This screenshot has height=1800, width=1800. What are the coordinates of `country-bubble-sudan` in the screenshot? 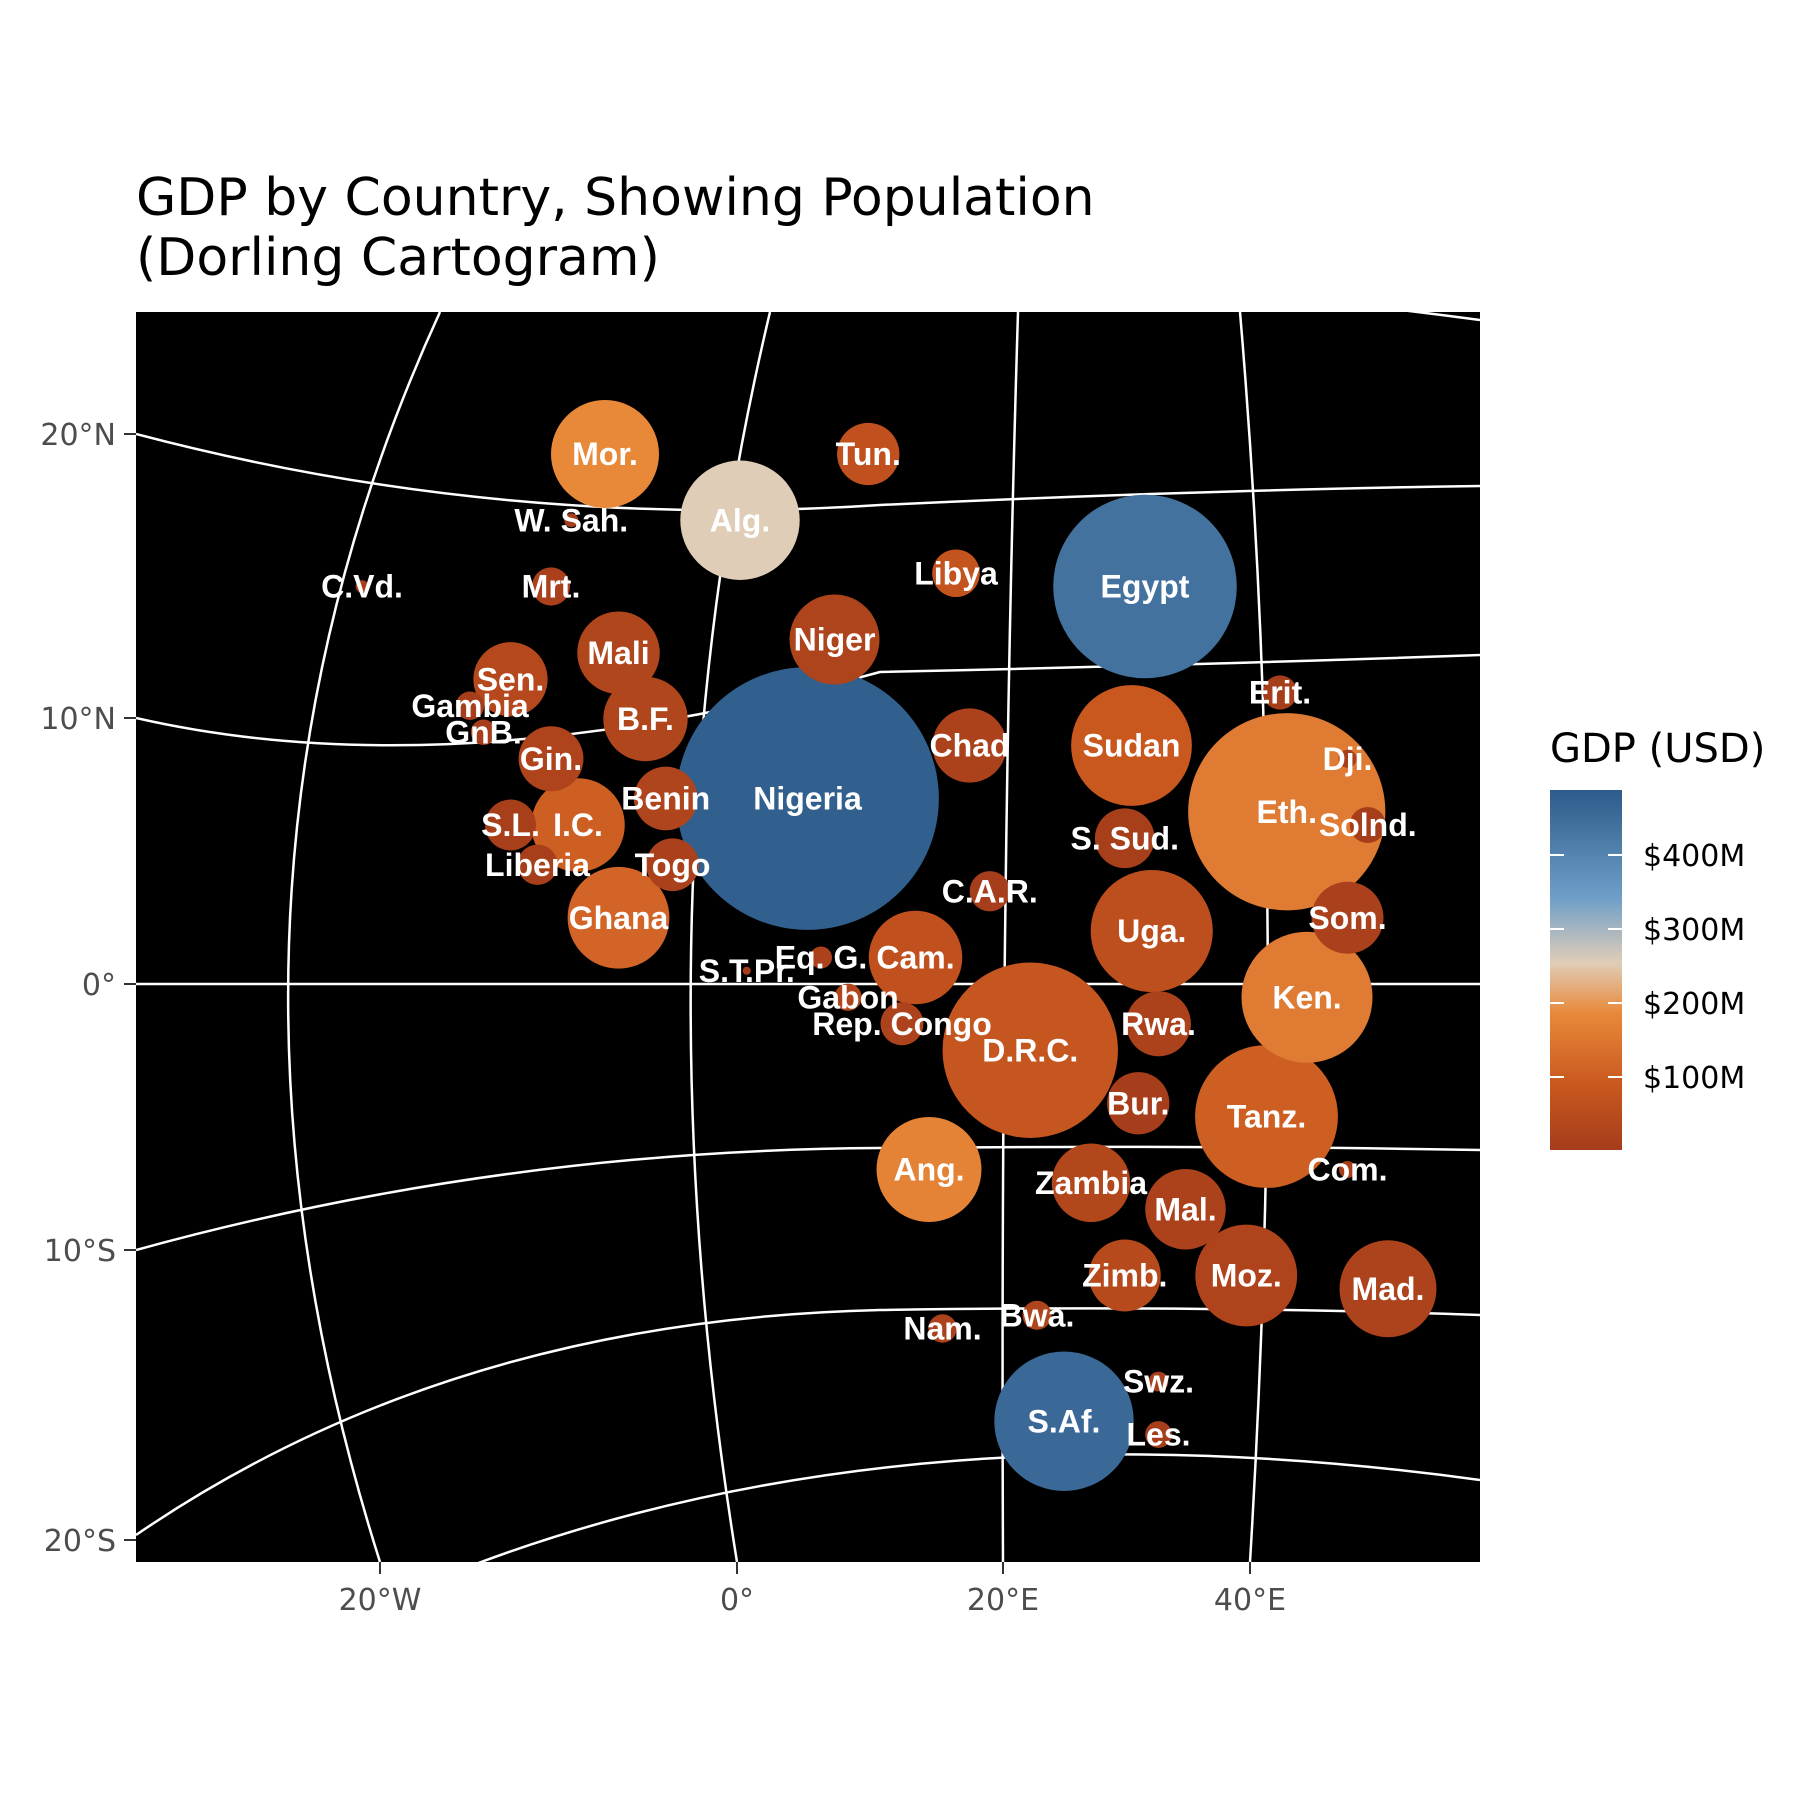 It's located at (1131, 745).